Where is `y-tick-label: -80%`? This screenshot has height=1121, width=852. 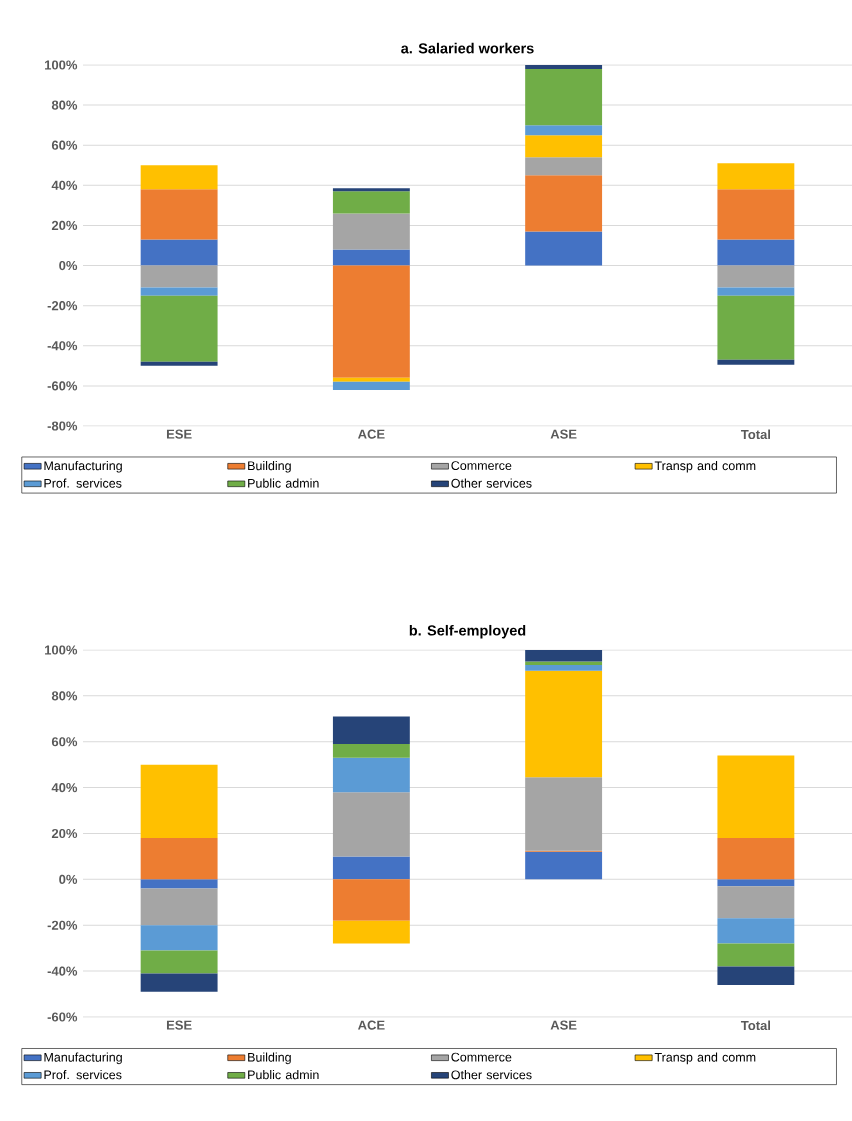 y-tick-label: -80% is located at coordinates (62, 426).